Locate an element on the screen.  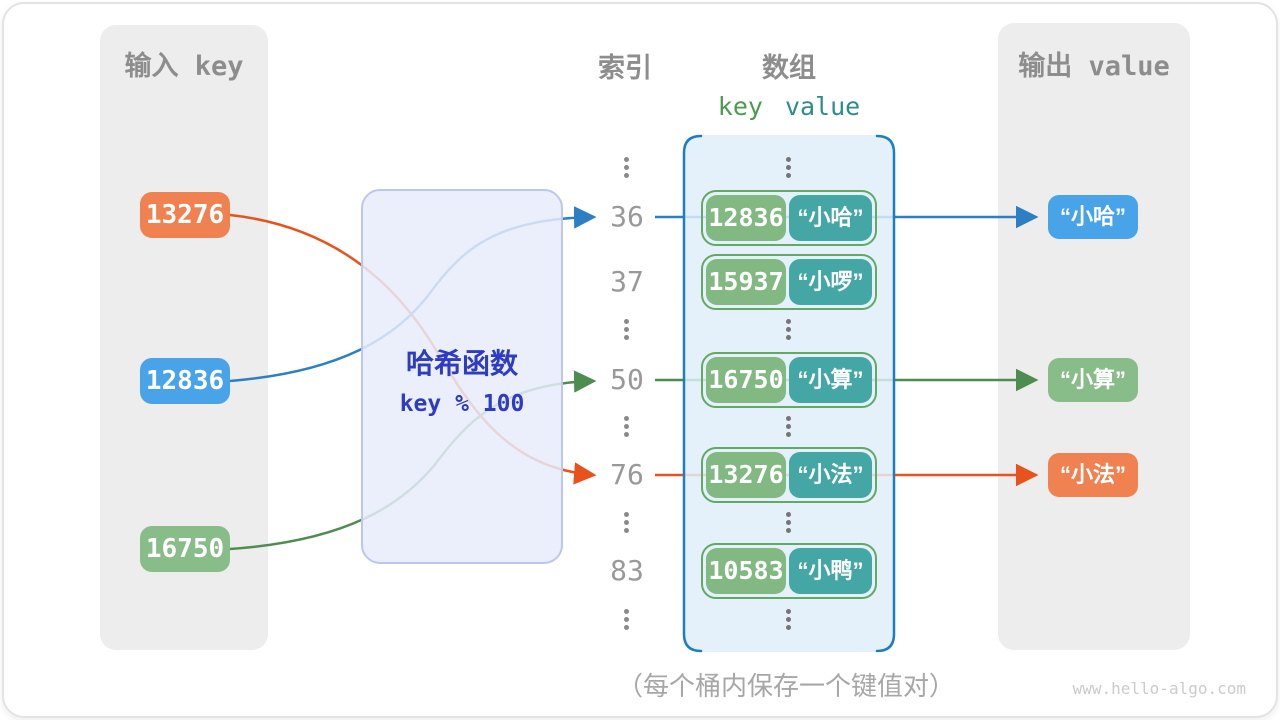
index-83: 83 is located at coordinates (627, 570).